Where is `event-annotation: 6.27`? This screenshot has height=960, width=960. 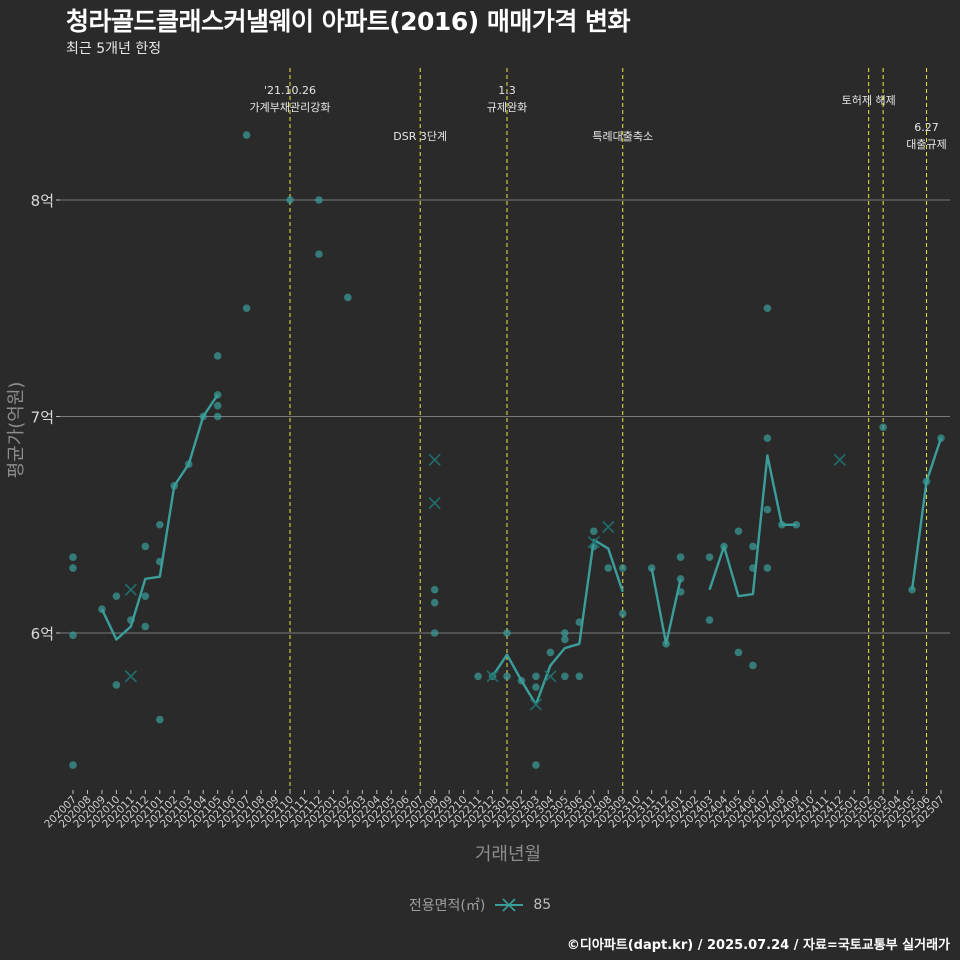 event-annotation: 6.27 is located at coordinates (926, 127).